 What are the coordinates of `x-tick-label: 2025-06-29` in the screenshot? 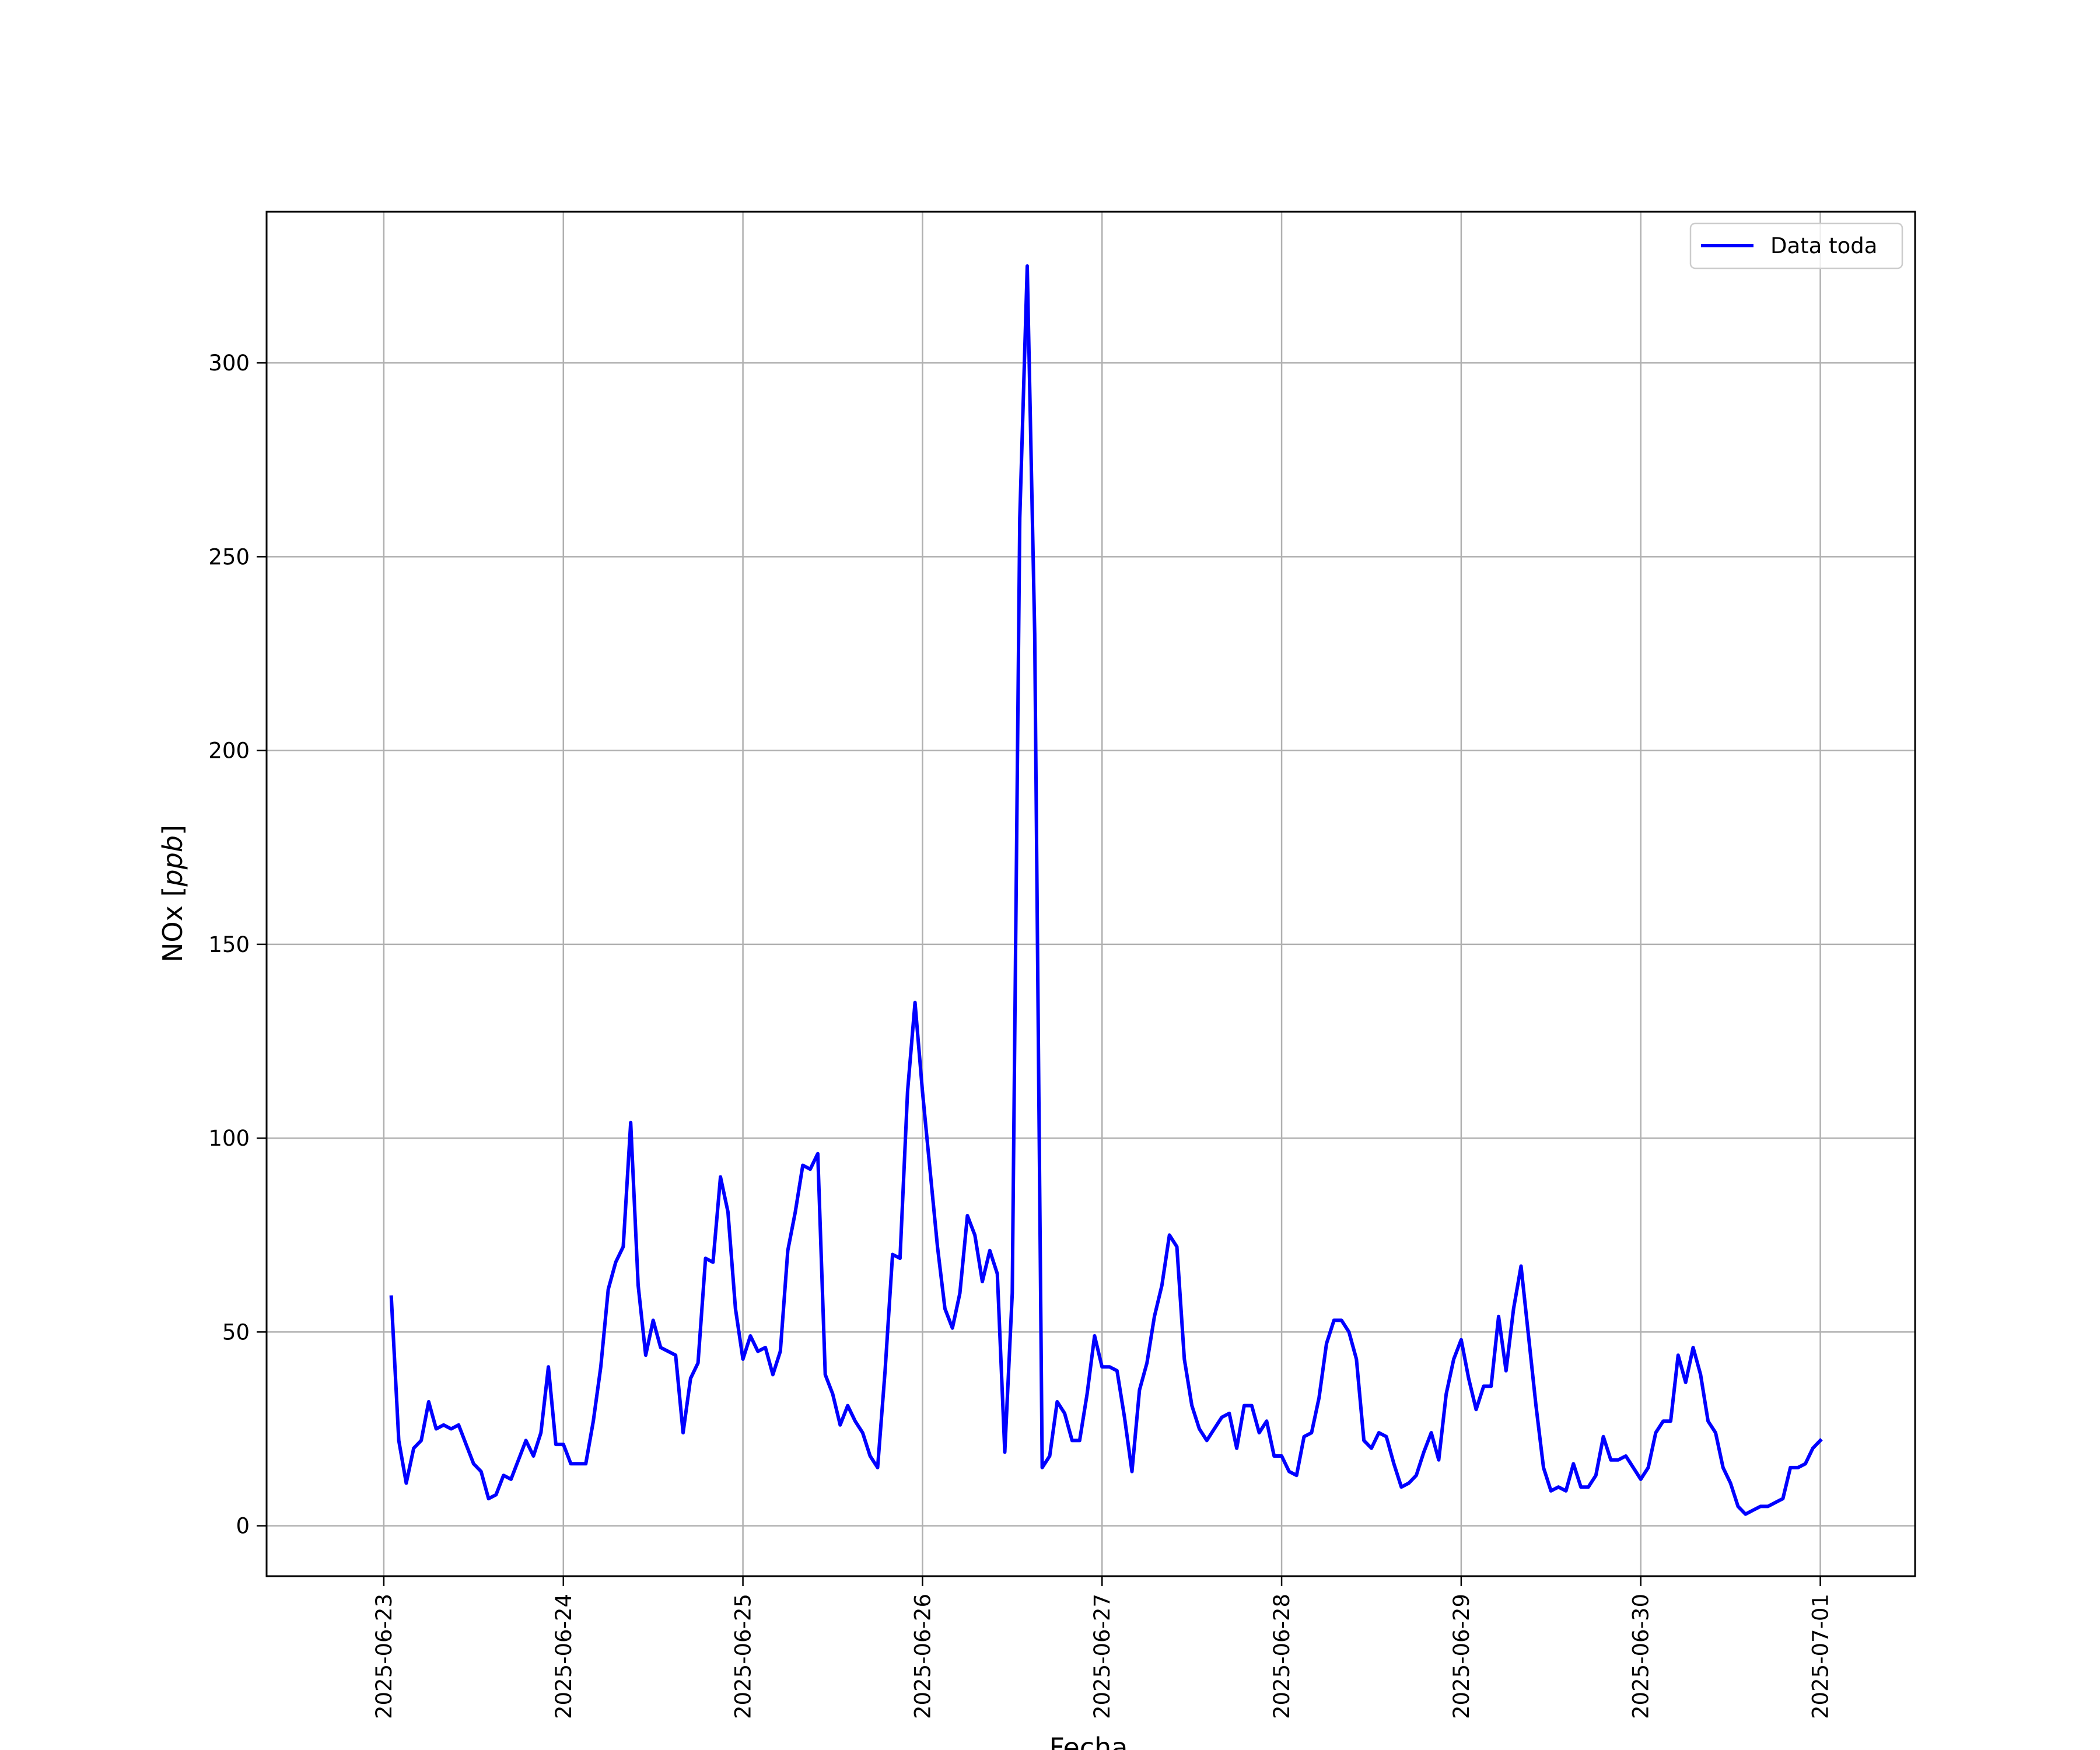 It's located at (1461, 1657).